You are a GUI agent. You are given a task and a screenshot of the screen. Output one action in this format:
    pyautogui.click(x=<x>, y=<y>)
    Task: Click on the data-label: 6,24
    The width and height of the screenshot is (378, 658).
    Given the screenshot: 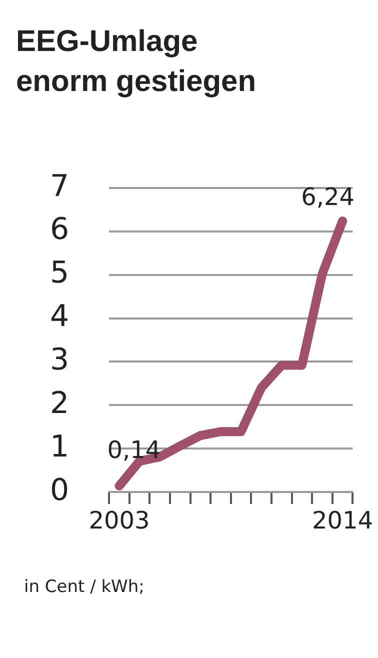 What is the action you would take?
    pyautogui.click(x=328, y=197)
    